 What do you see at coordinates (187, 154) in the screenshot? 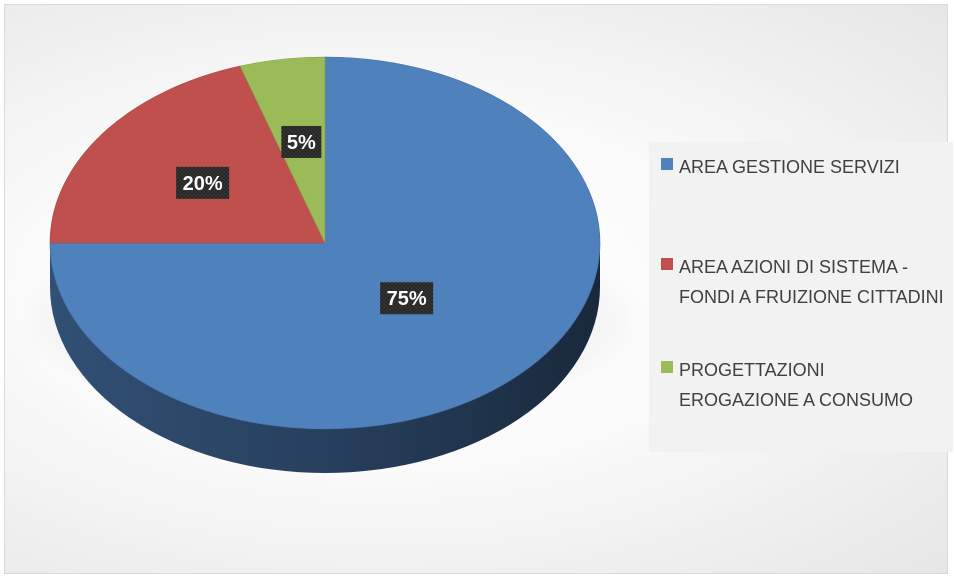
I see `pie-slice` at bounding box center [187, 154].